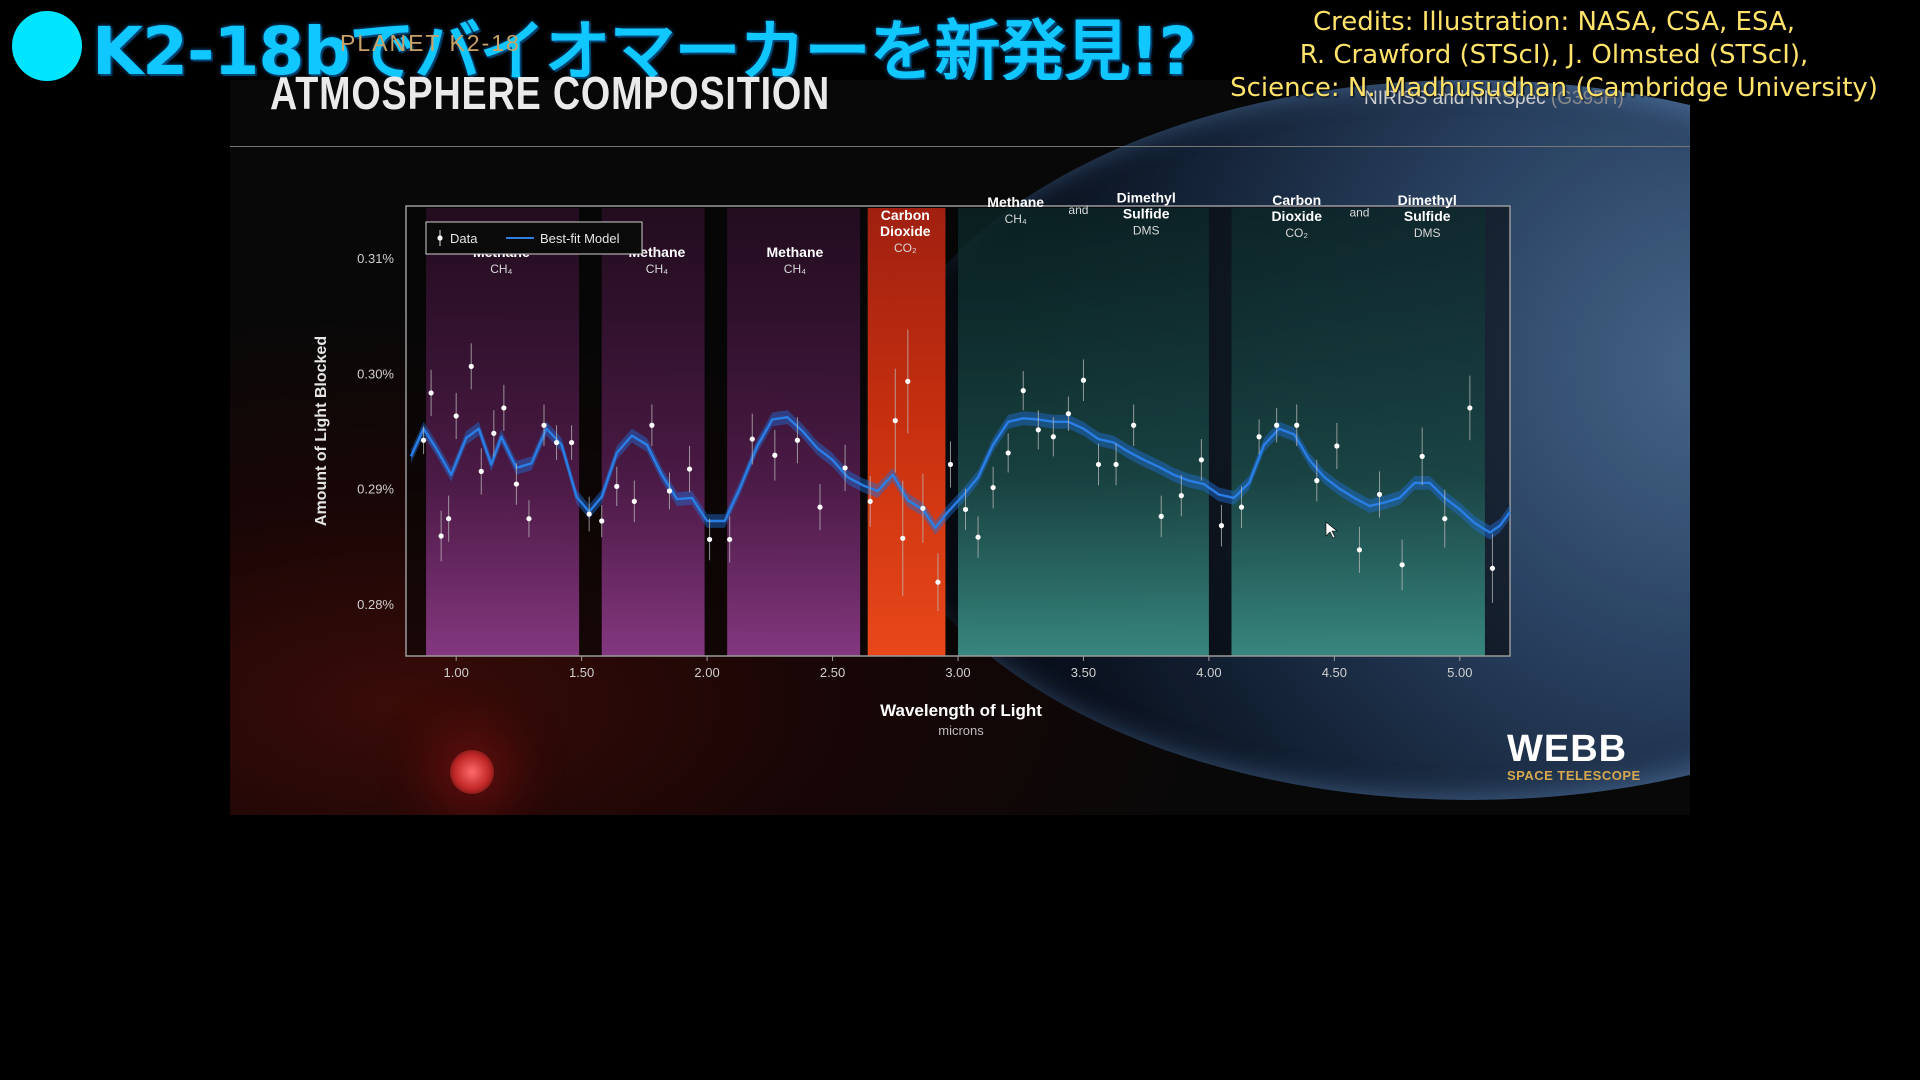 This screenshot has width=1920, height=1080. I want to click on y-axis-ticks: 0.28% 0.29% 0.30% 0.31%, so click(375, 431).